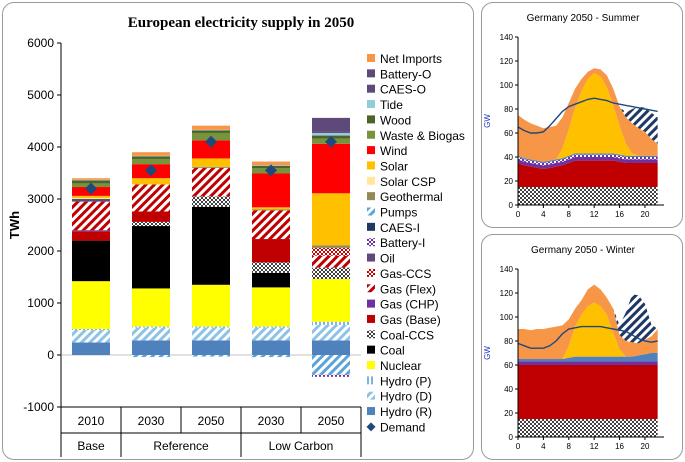 The width and height of the screenshot is (685, 462). I want to click on y-tick-label: 0, so click(511, 437).